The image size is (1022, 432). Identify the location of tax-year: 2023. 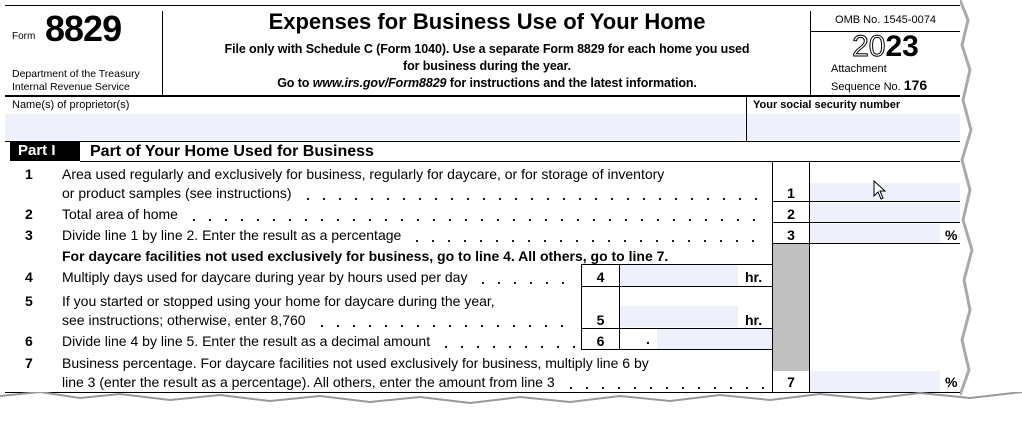
(885, 46).